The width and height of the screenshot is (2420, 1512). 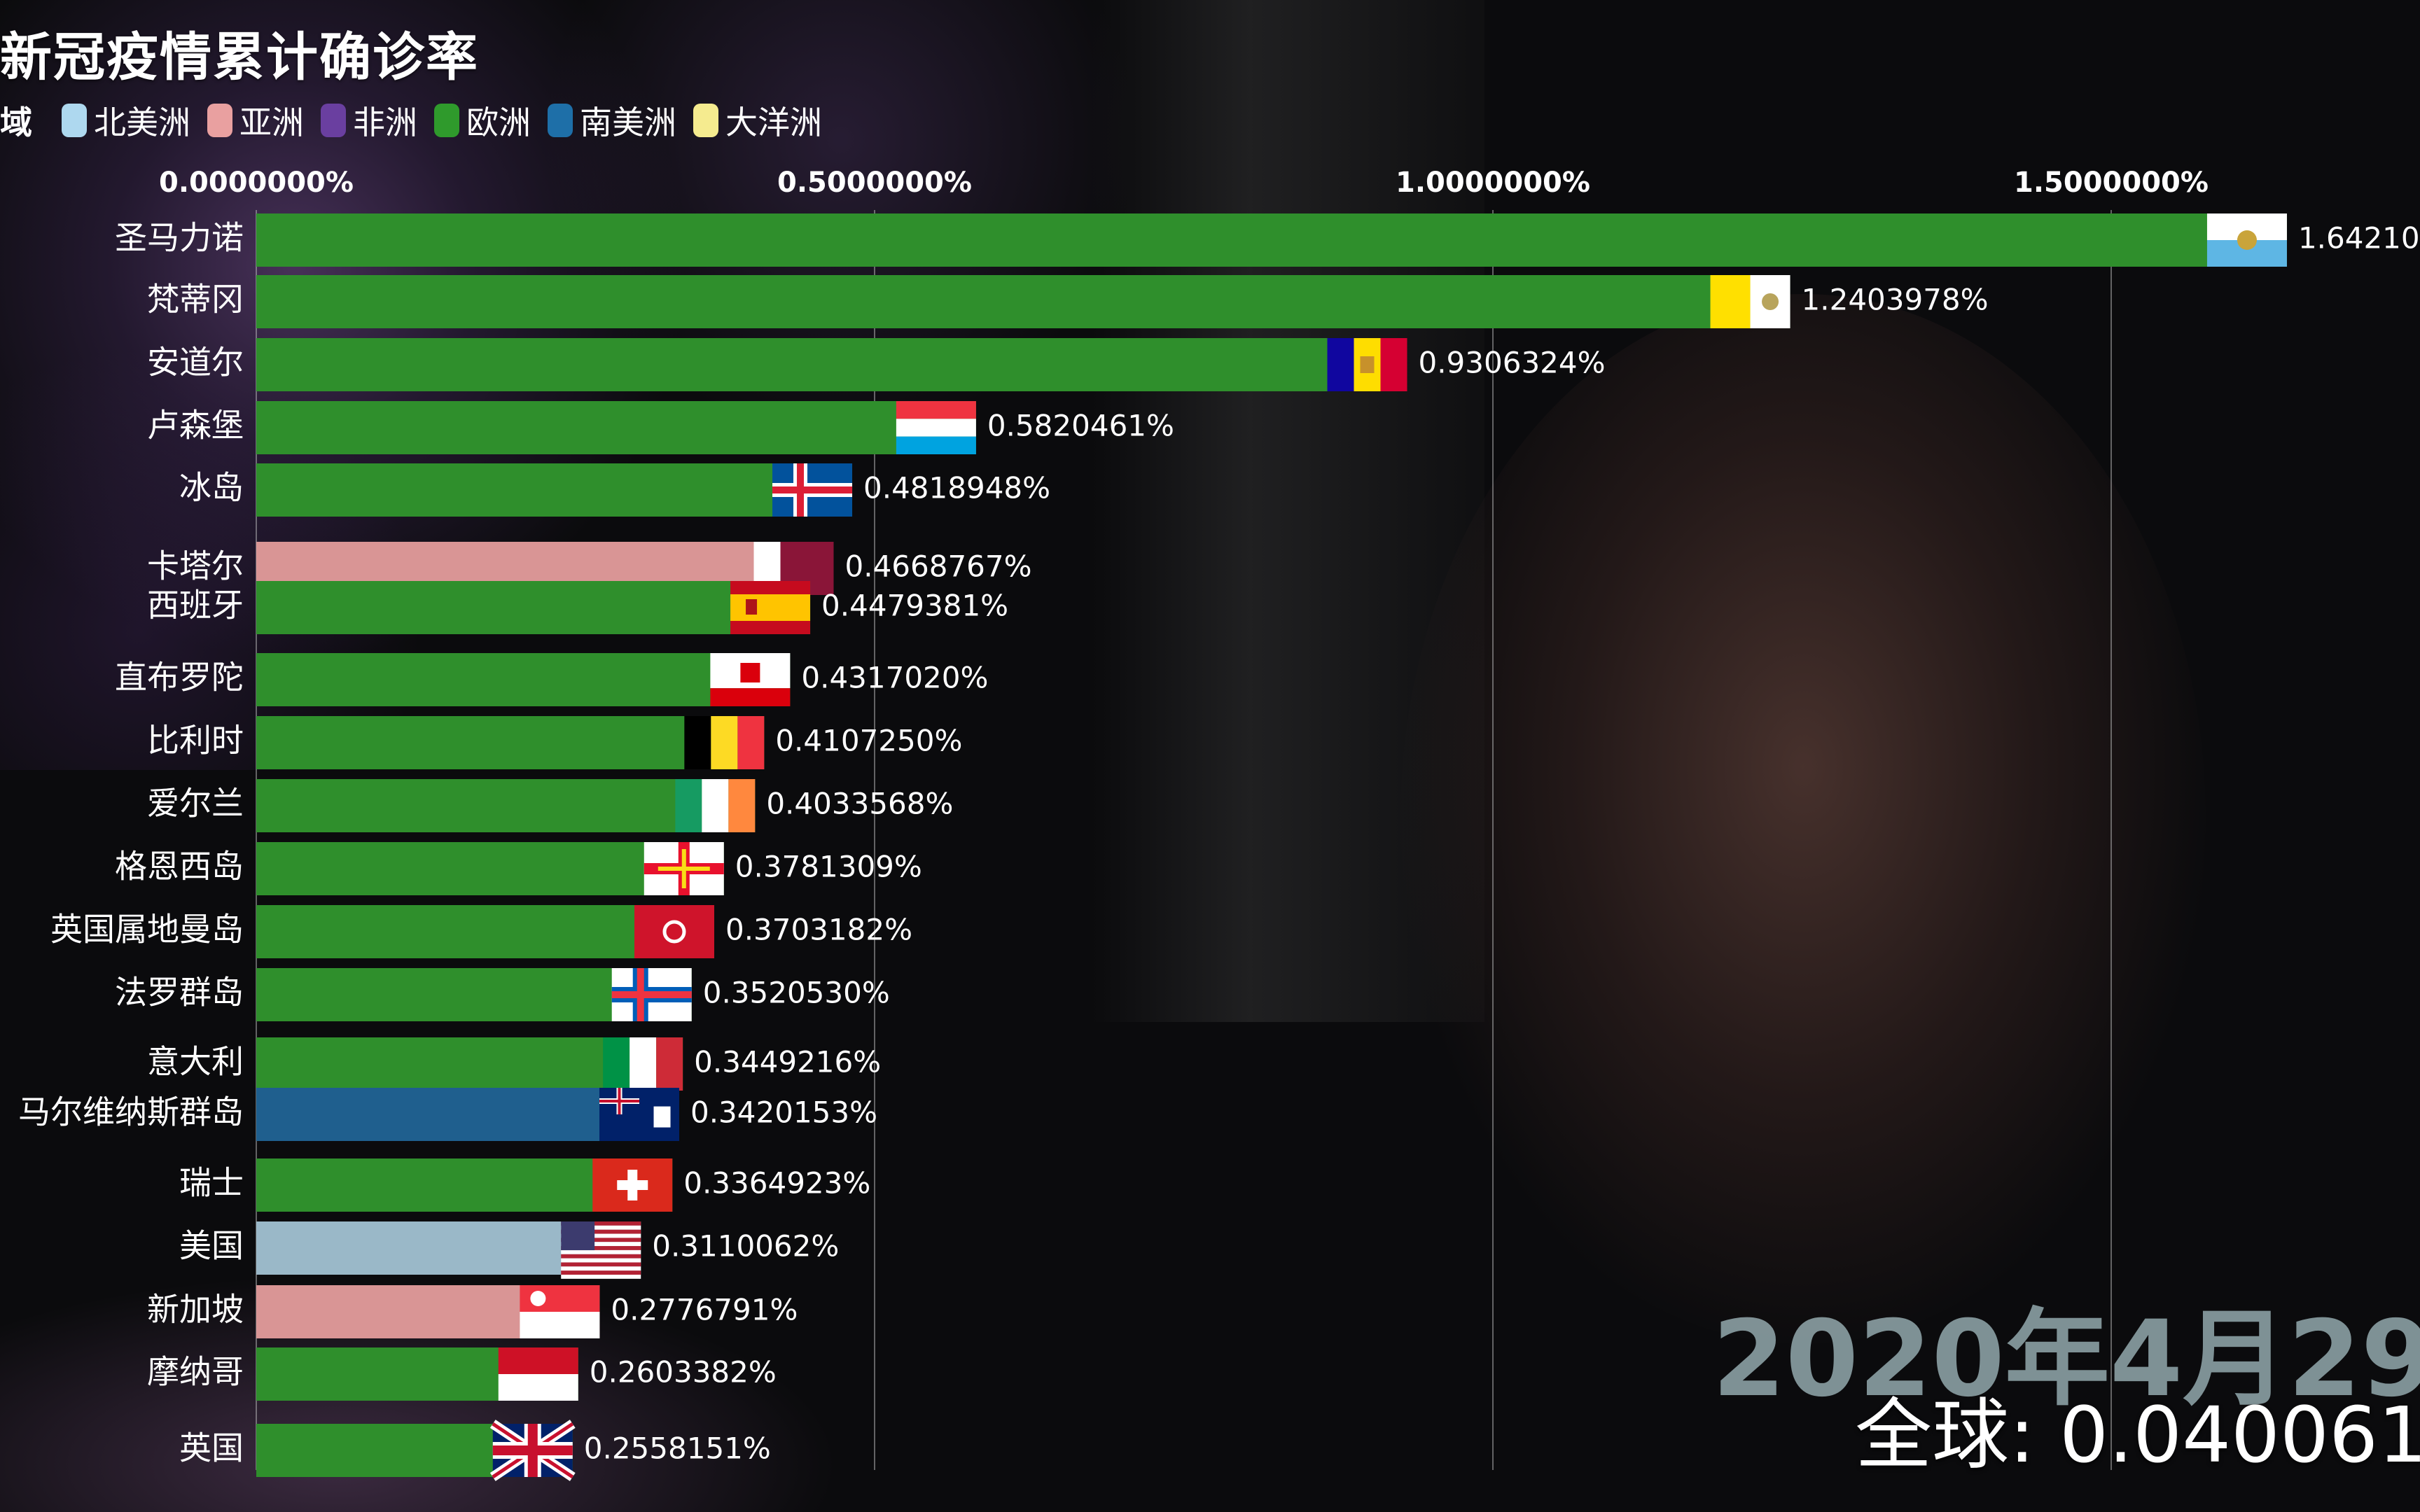 I want to click on x-tick-label: 0.0000000%, so click(x=256, y=183).